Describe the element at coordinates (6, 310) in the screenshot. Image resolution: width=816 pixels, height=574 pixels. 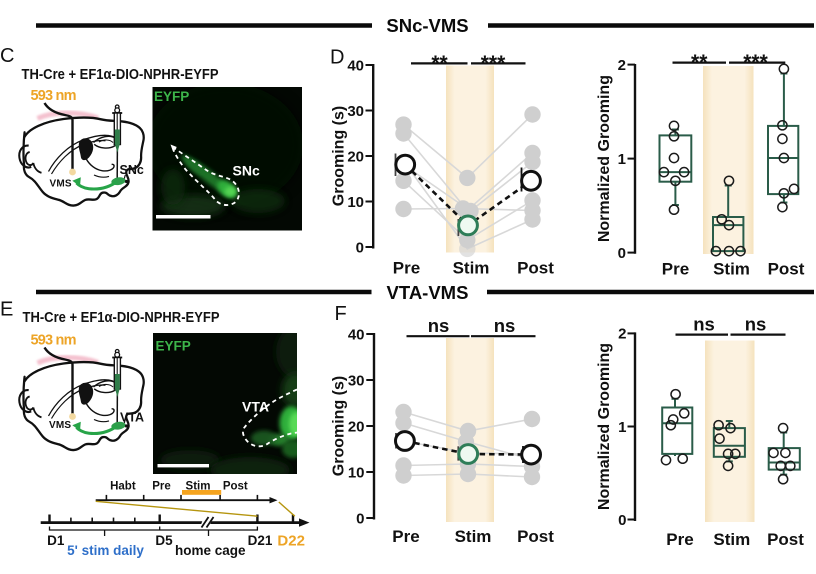
I see `svg-text: E` at that location.